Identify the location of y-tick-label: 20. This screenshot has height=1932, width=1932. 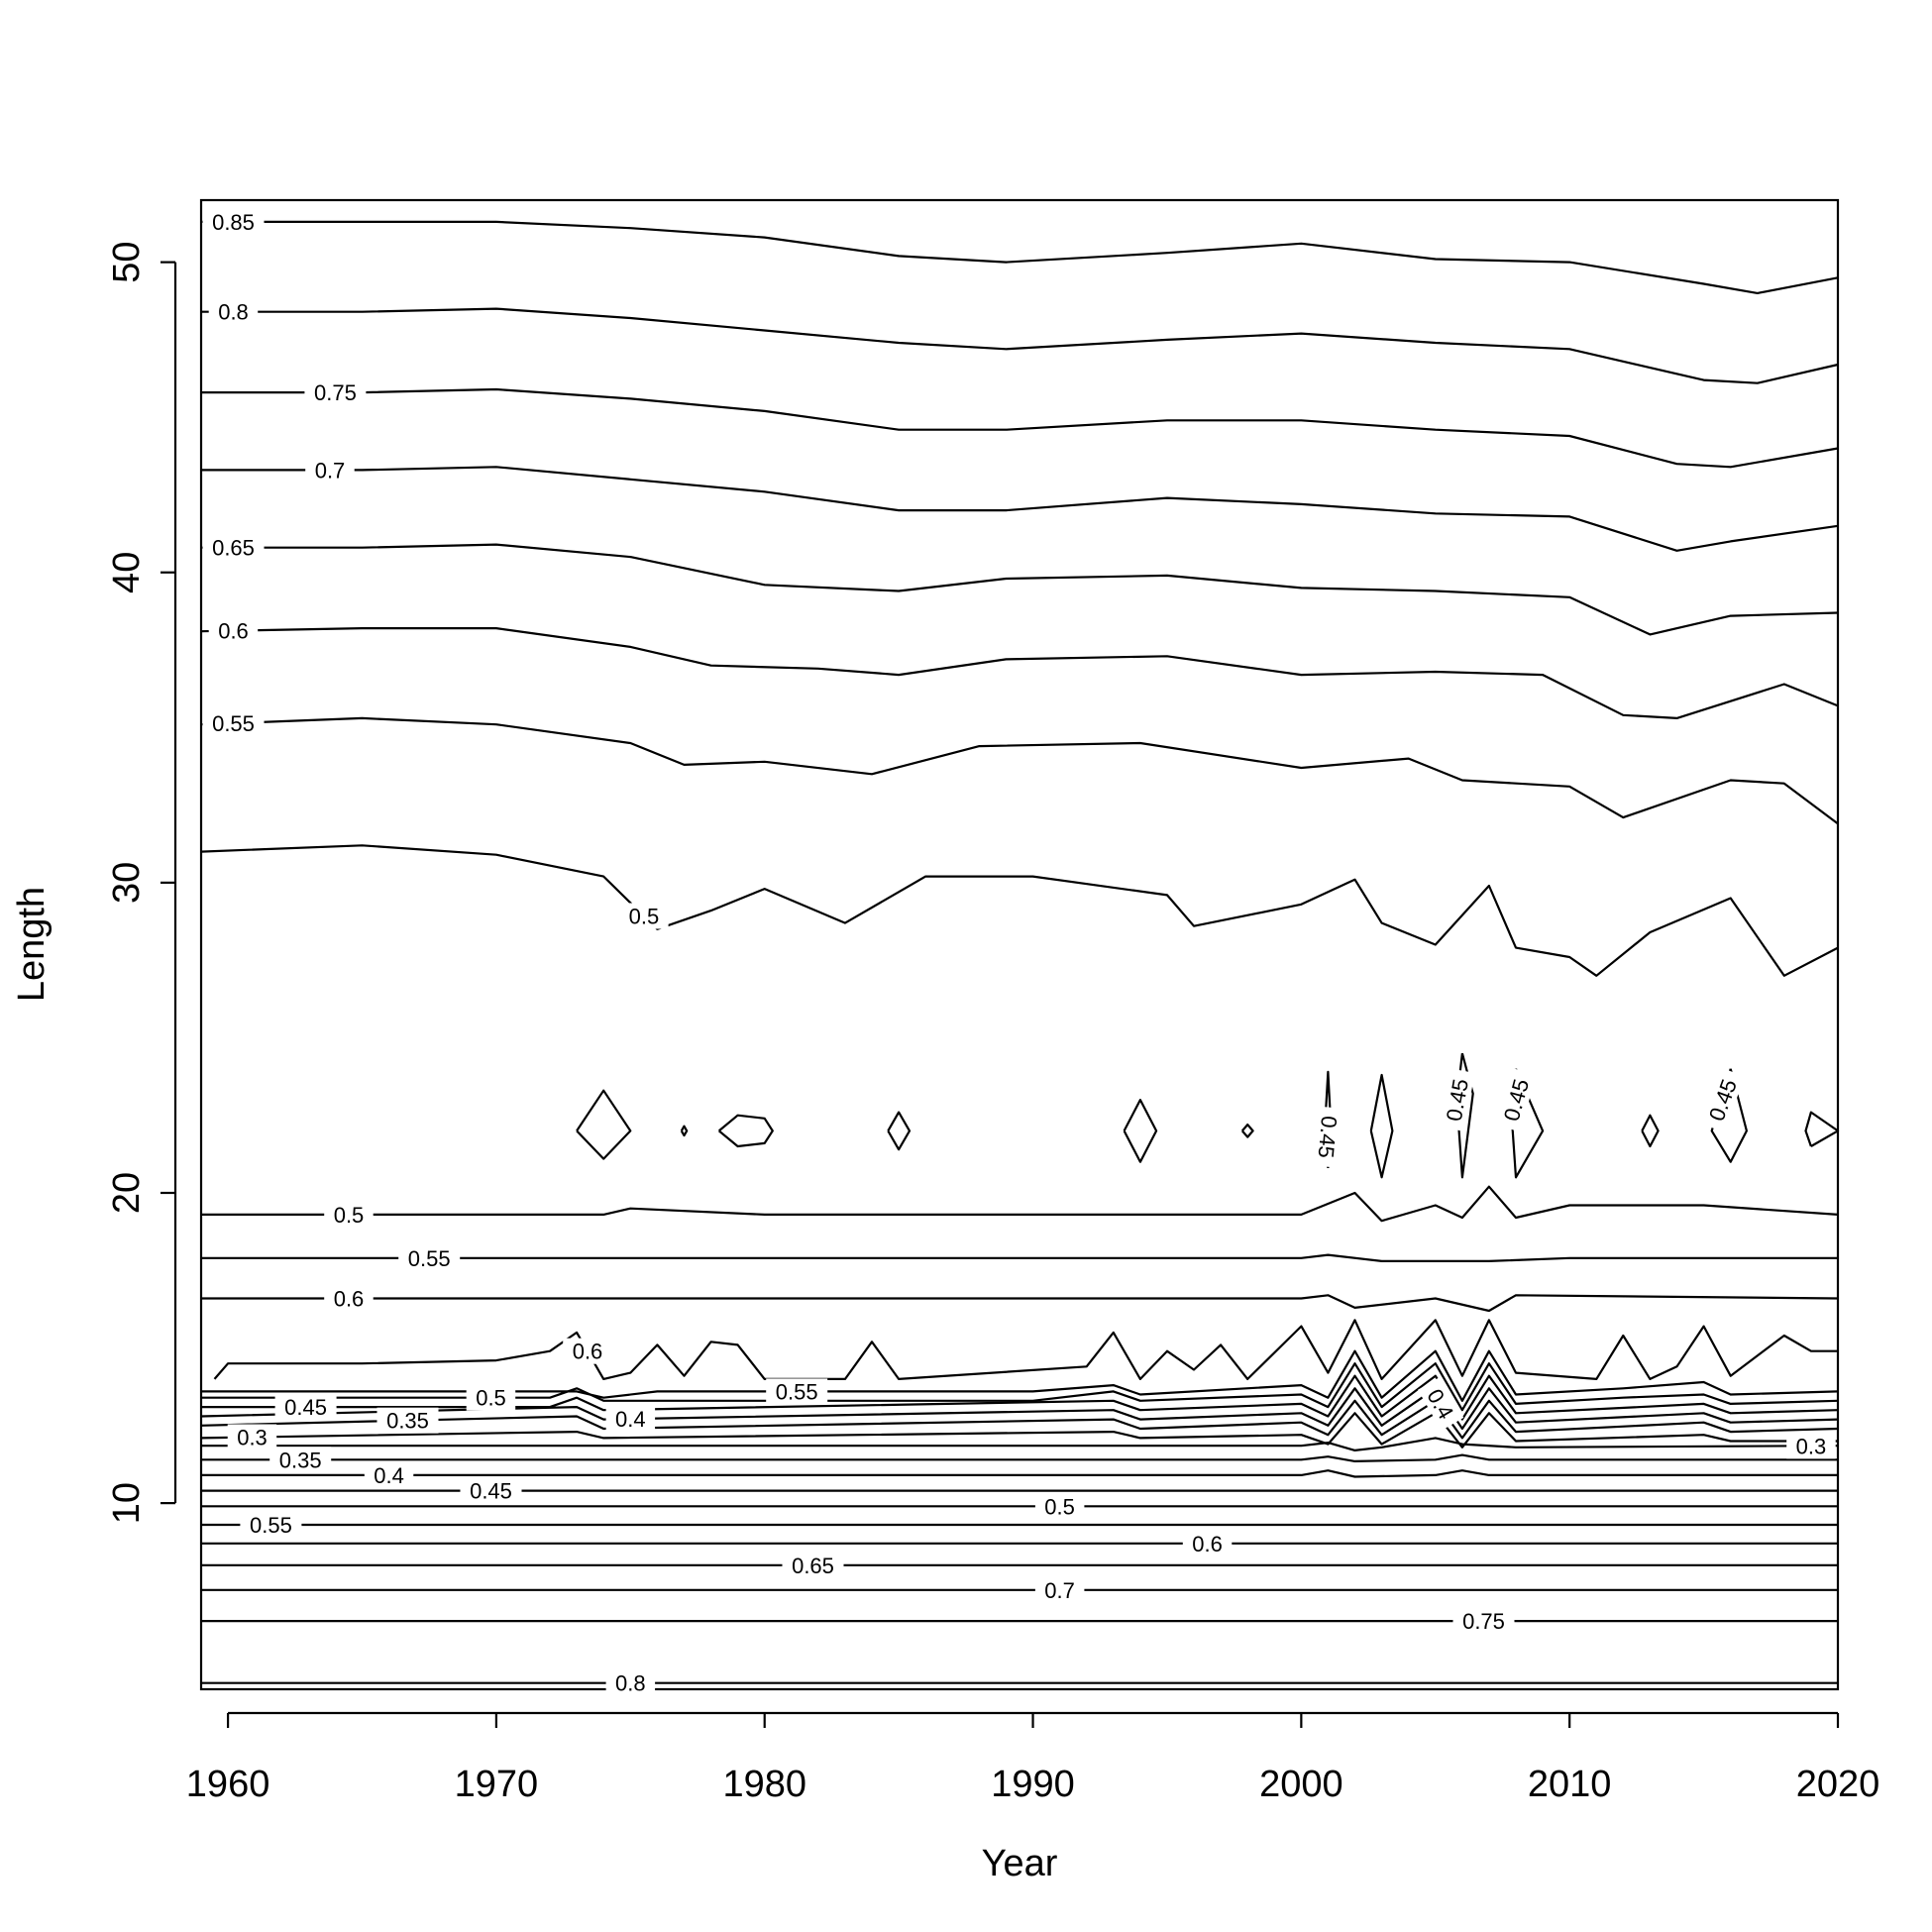
(127, 1193).